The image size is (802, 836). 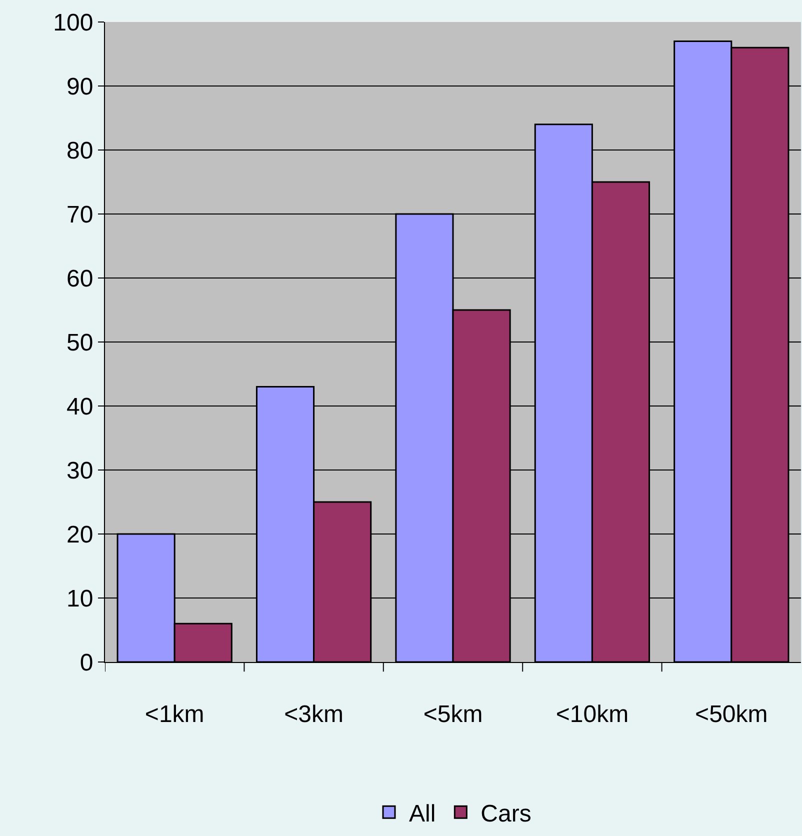 I want to click on legend-label: Cars, so click(x=506, y=814).